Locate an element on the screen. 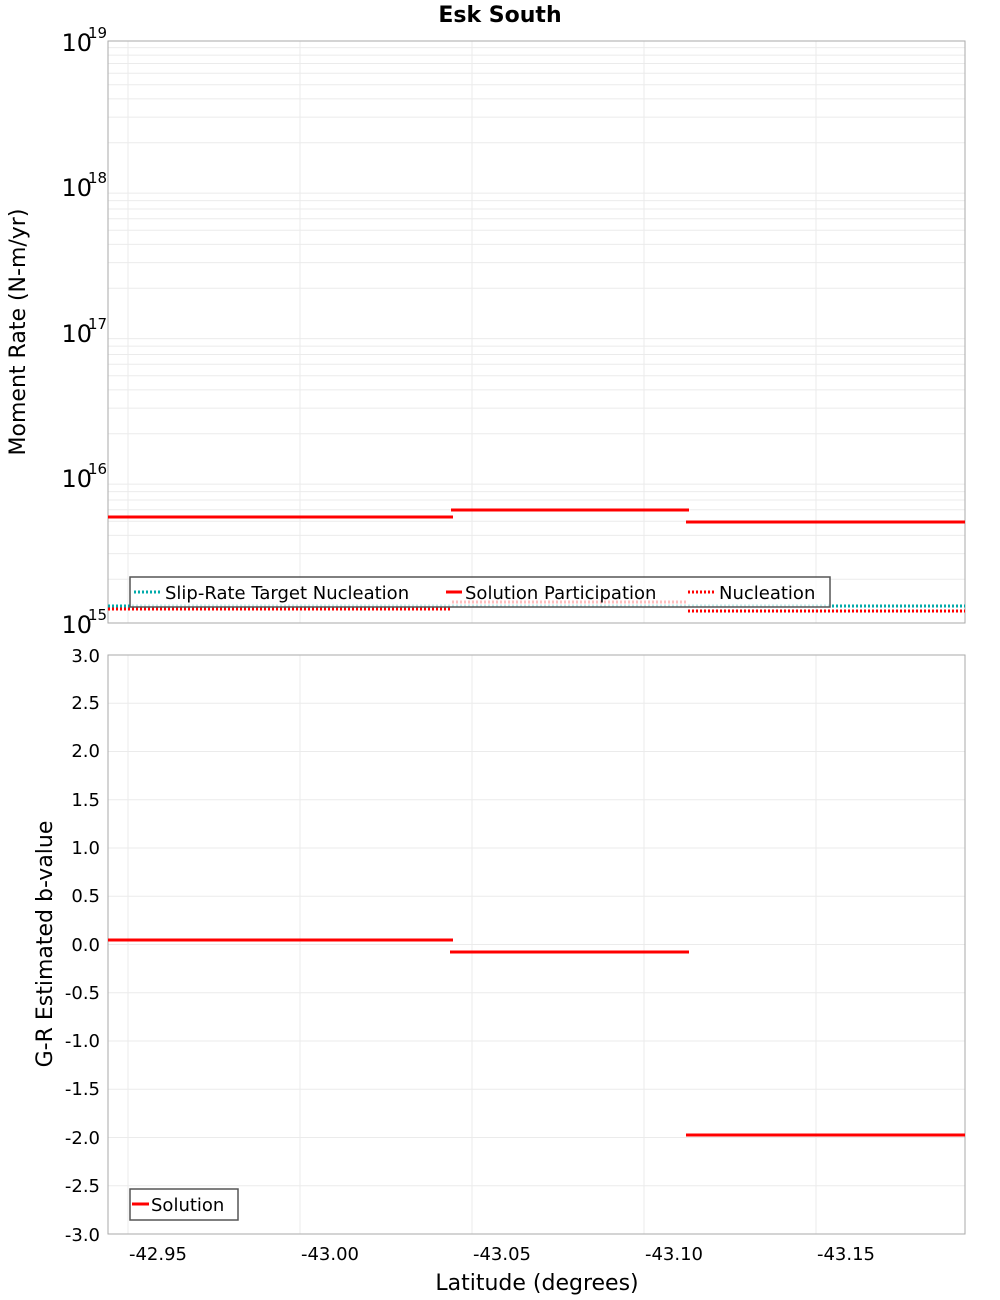 The image size is (1000, 1300). legend-label-solution: Solution is located at coordinates (187, 1205).